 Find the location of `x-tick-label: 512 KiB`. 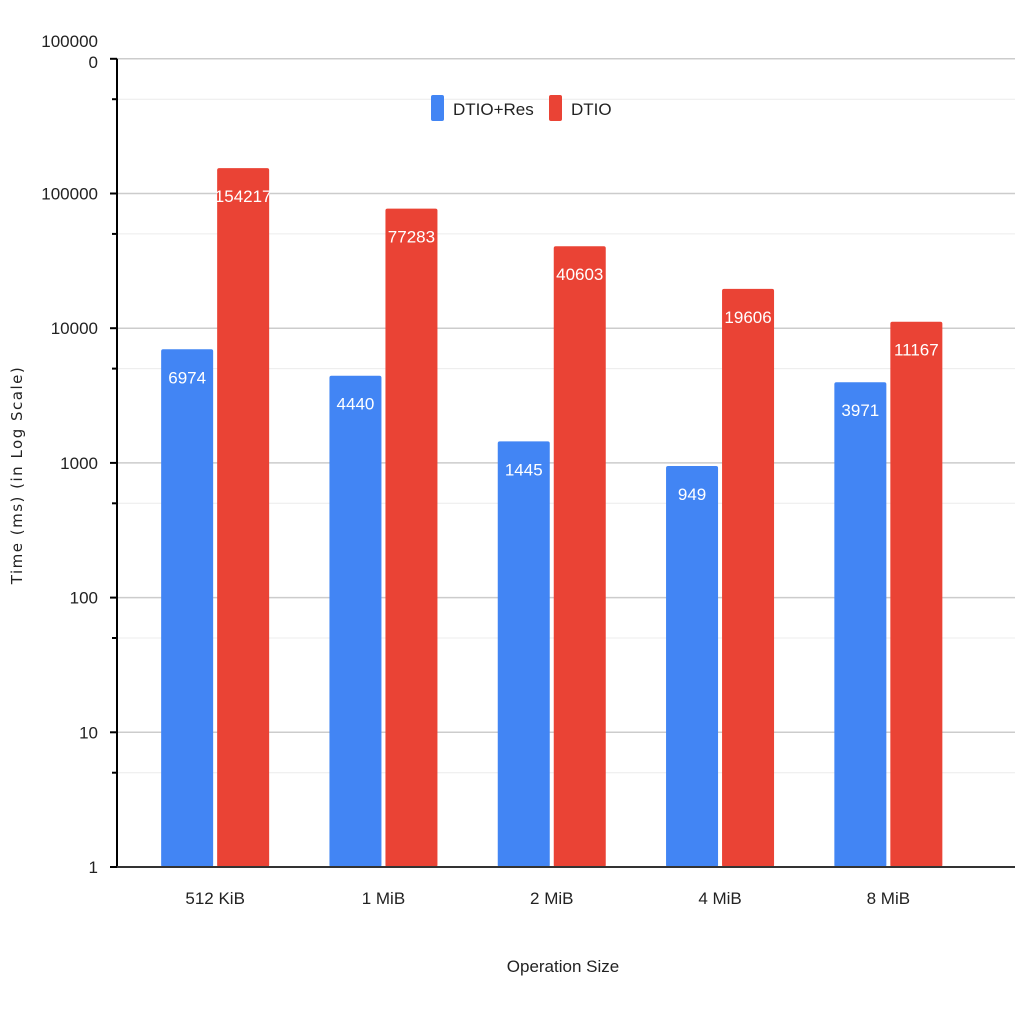

x-tick-label: 512 KiB is located at coordinates (215, 898).